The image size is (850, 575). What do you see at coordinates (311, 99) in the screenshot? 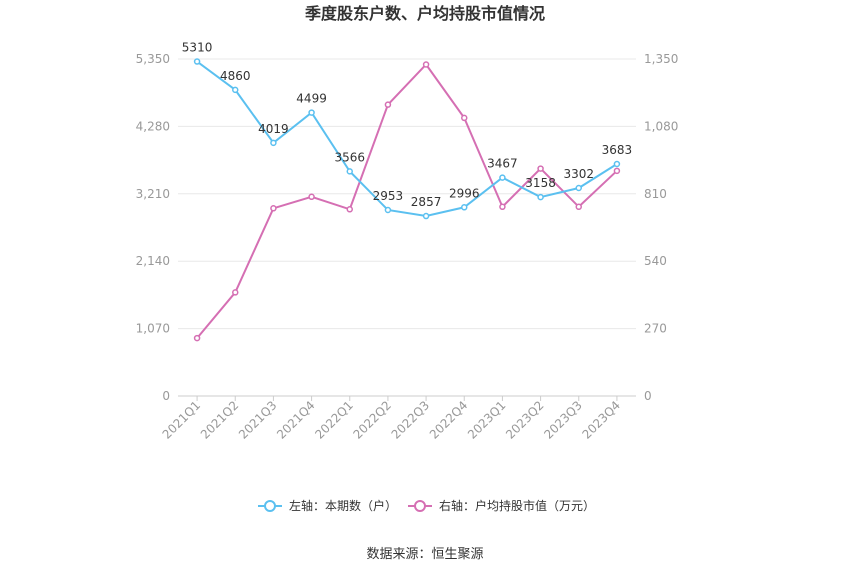
I see `data-label: 4499` at bounding box center [311, 99].